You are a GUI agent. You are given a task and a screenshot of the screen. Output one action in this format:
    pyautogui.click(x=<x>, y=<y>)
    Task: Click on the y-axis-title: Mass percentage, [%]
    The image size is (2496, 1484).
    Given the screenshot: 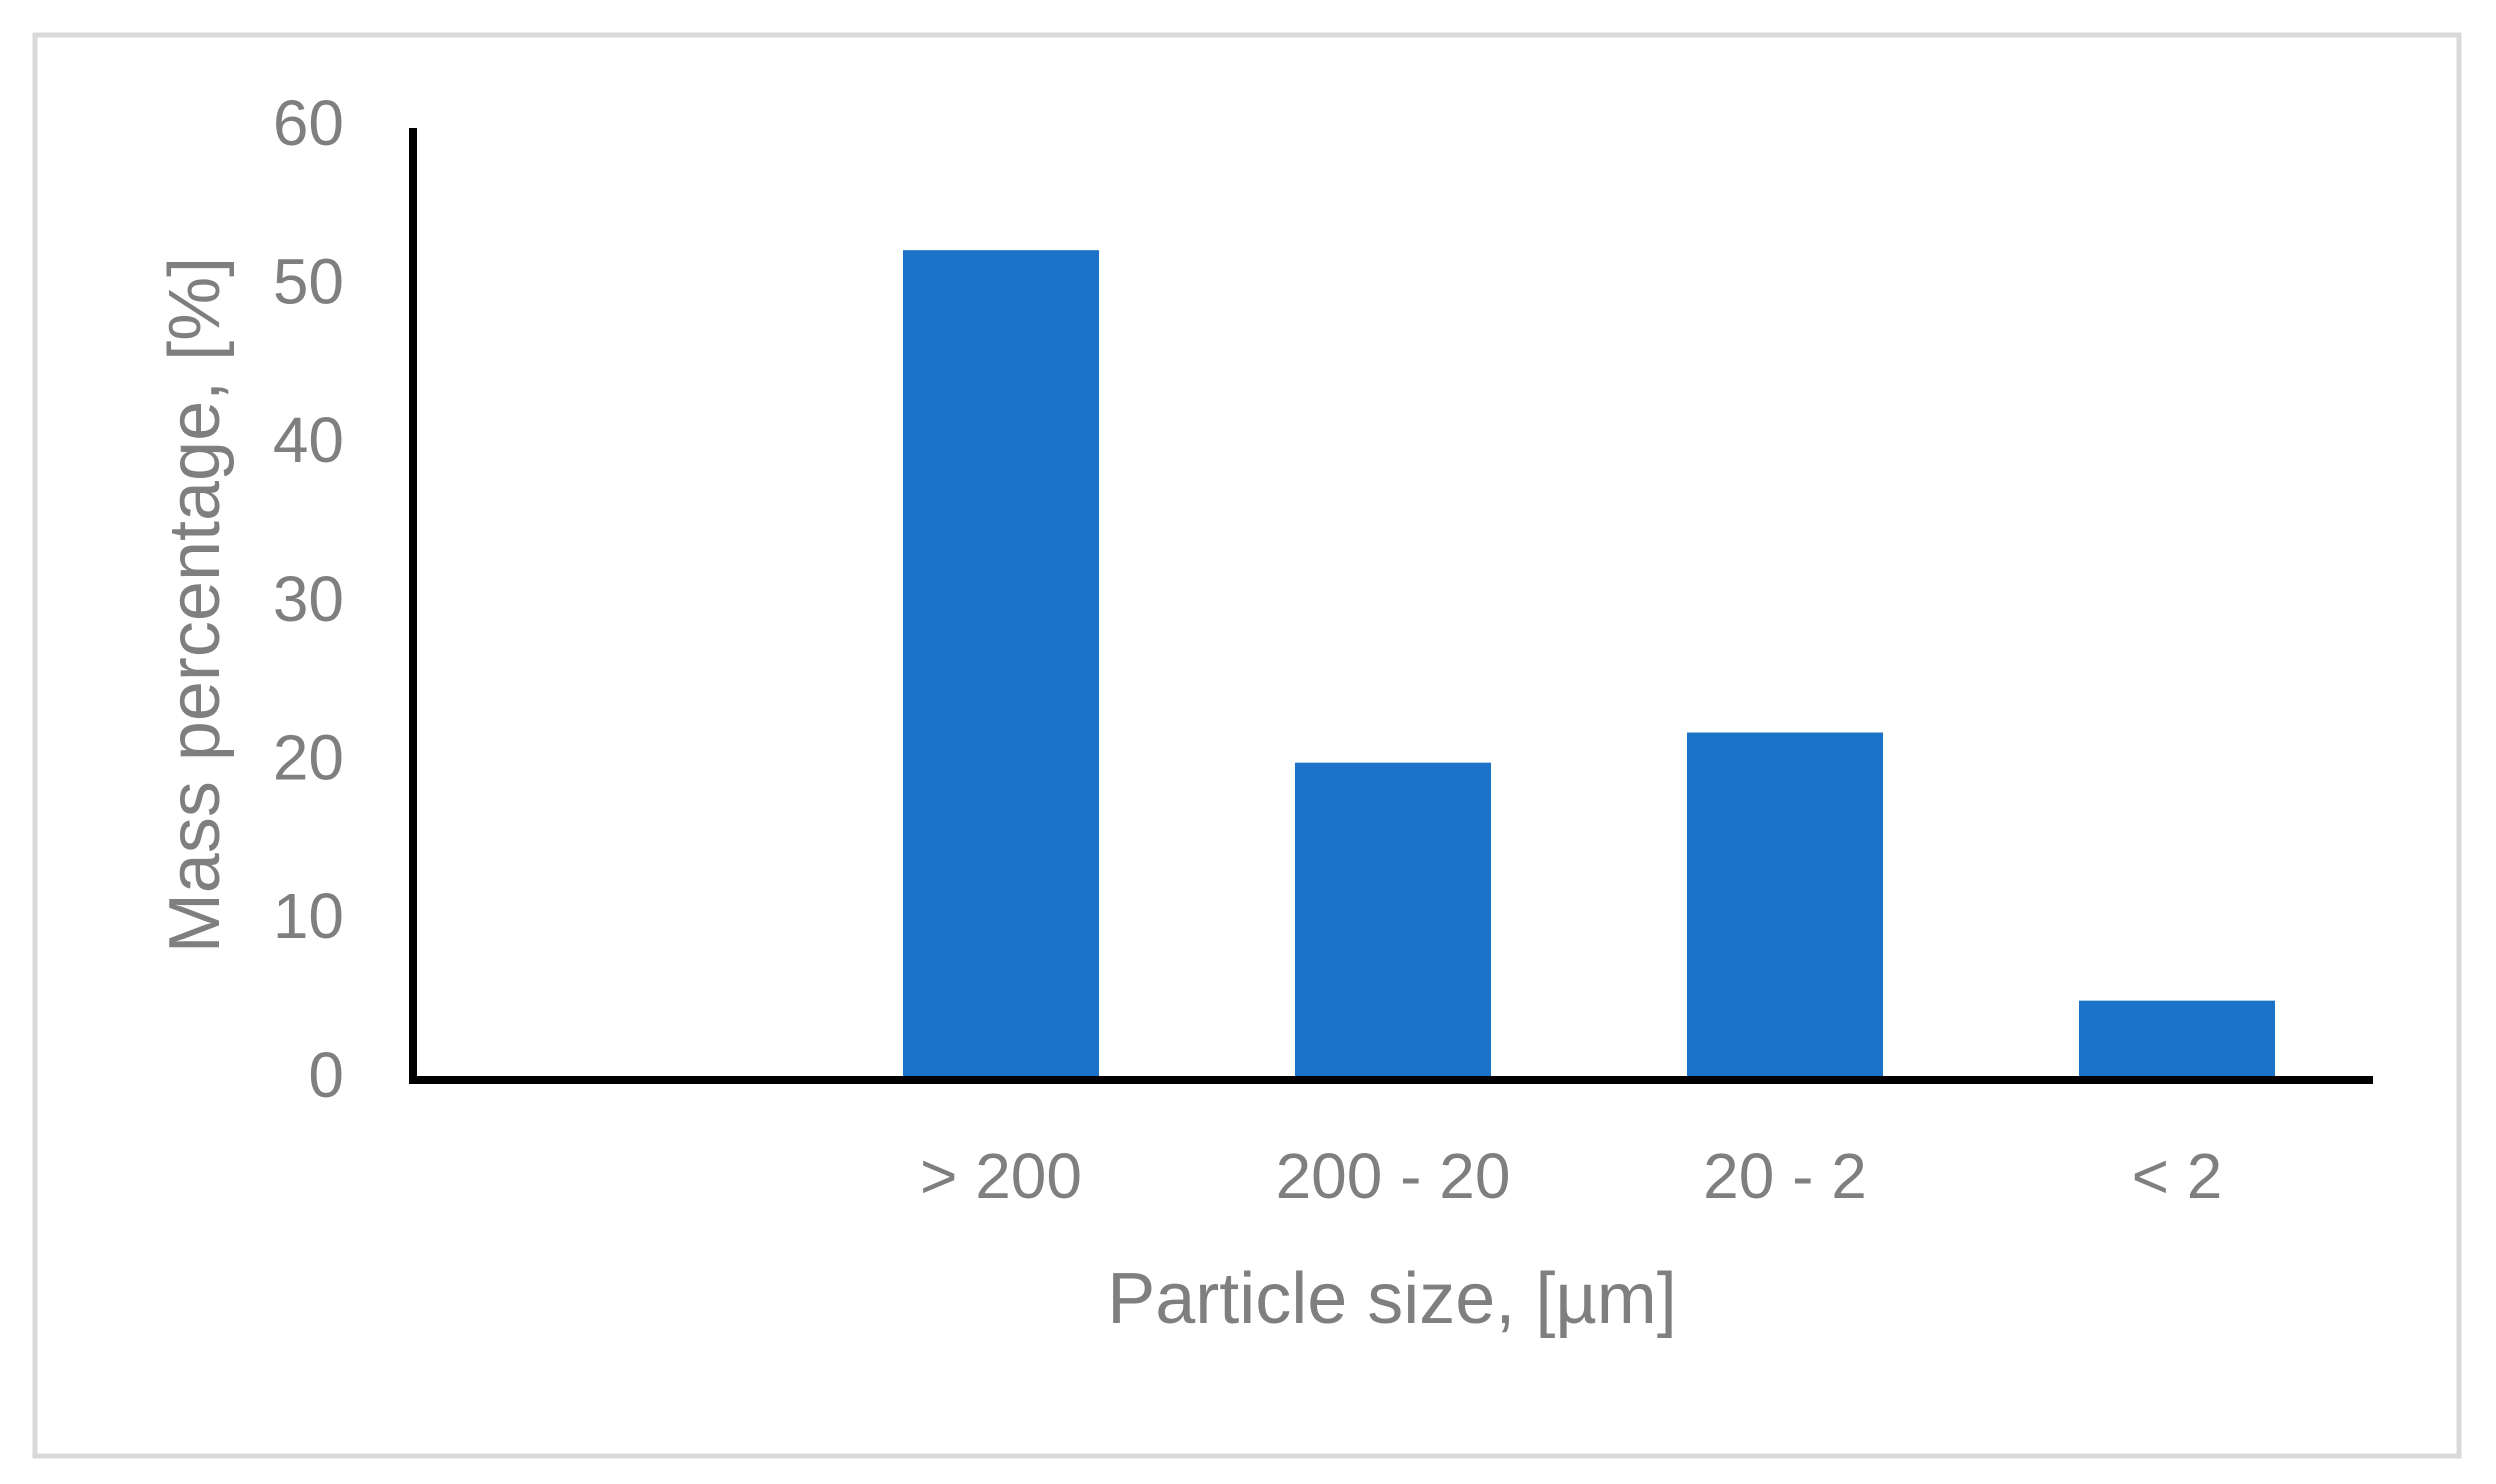 What is the action you would take?
    pyautogui.click(x=195, y=605)
    